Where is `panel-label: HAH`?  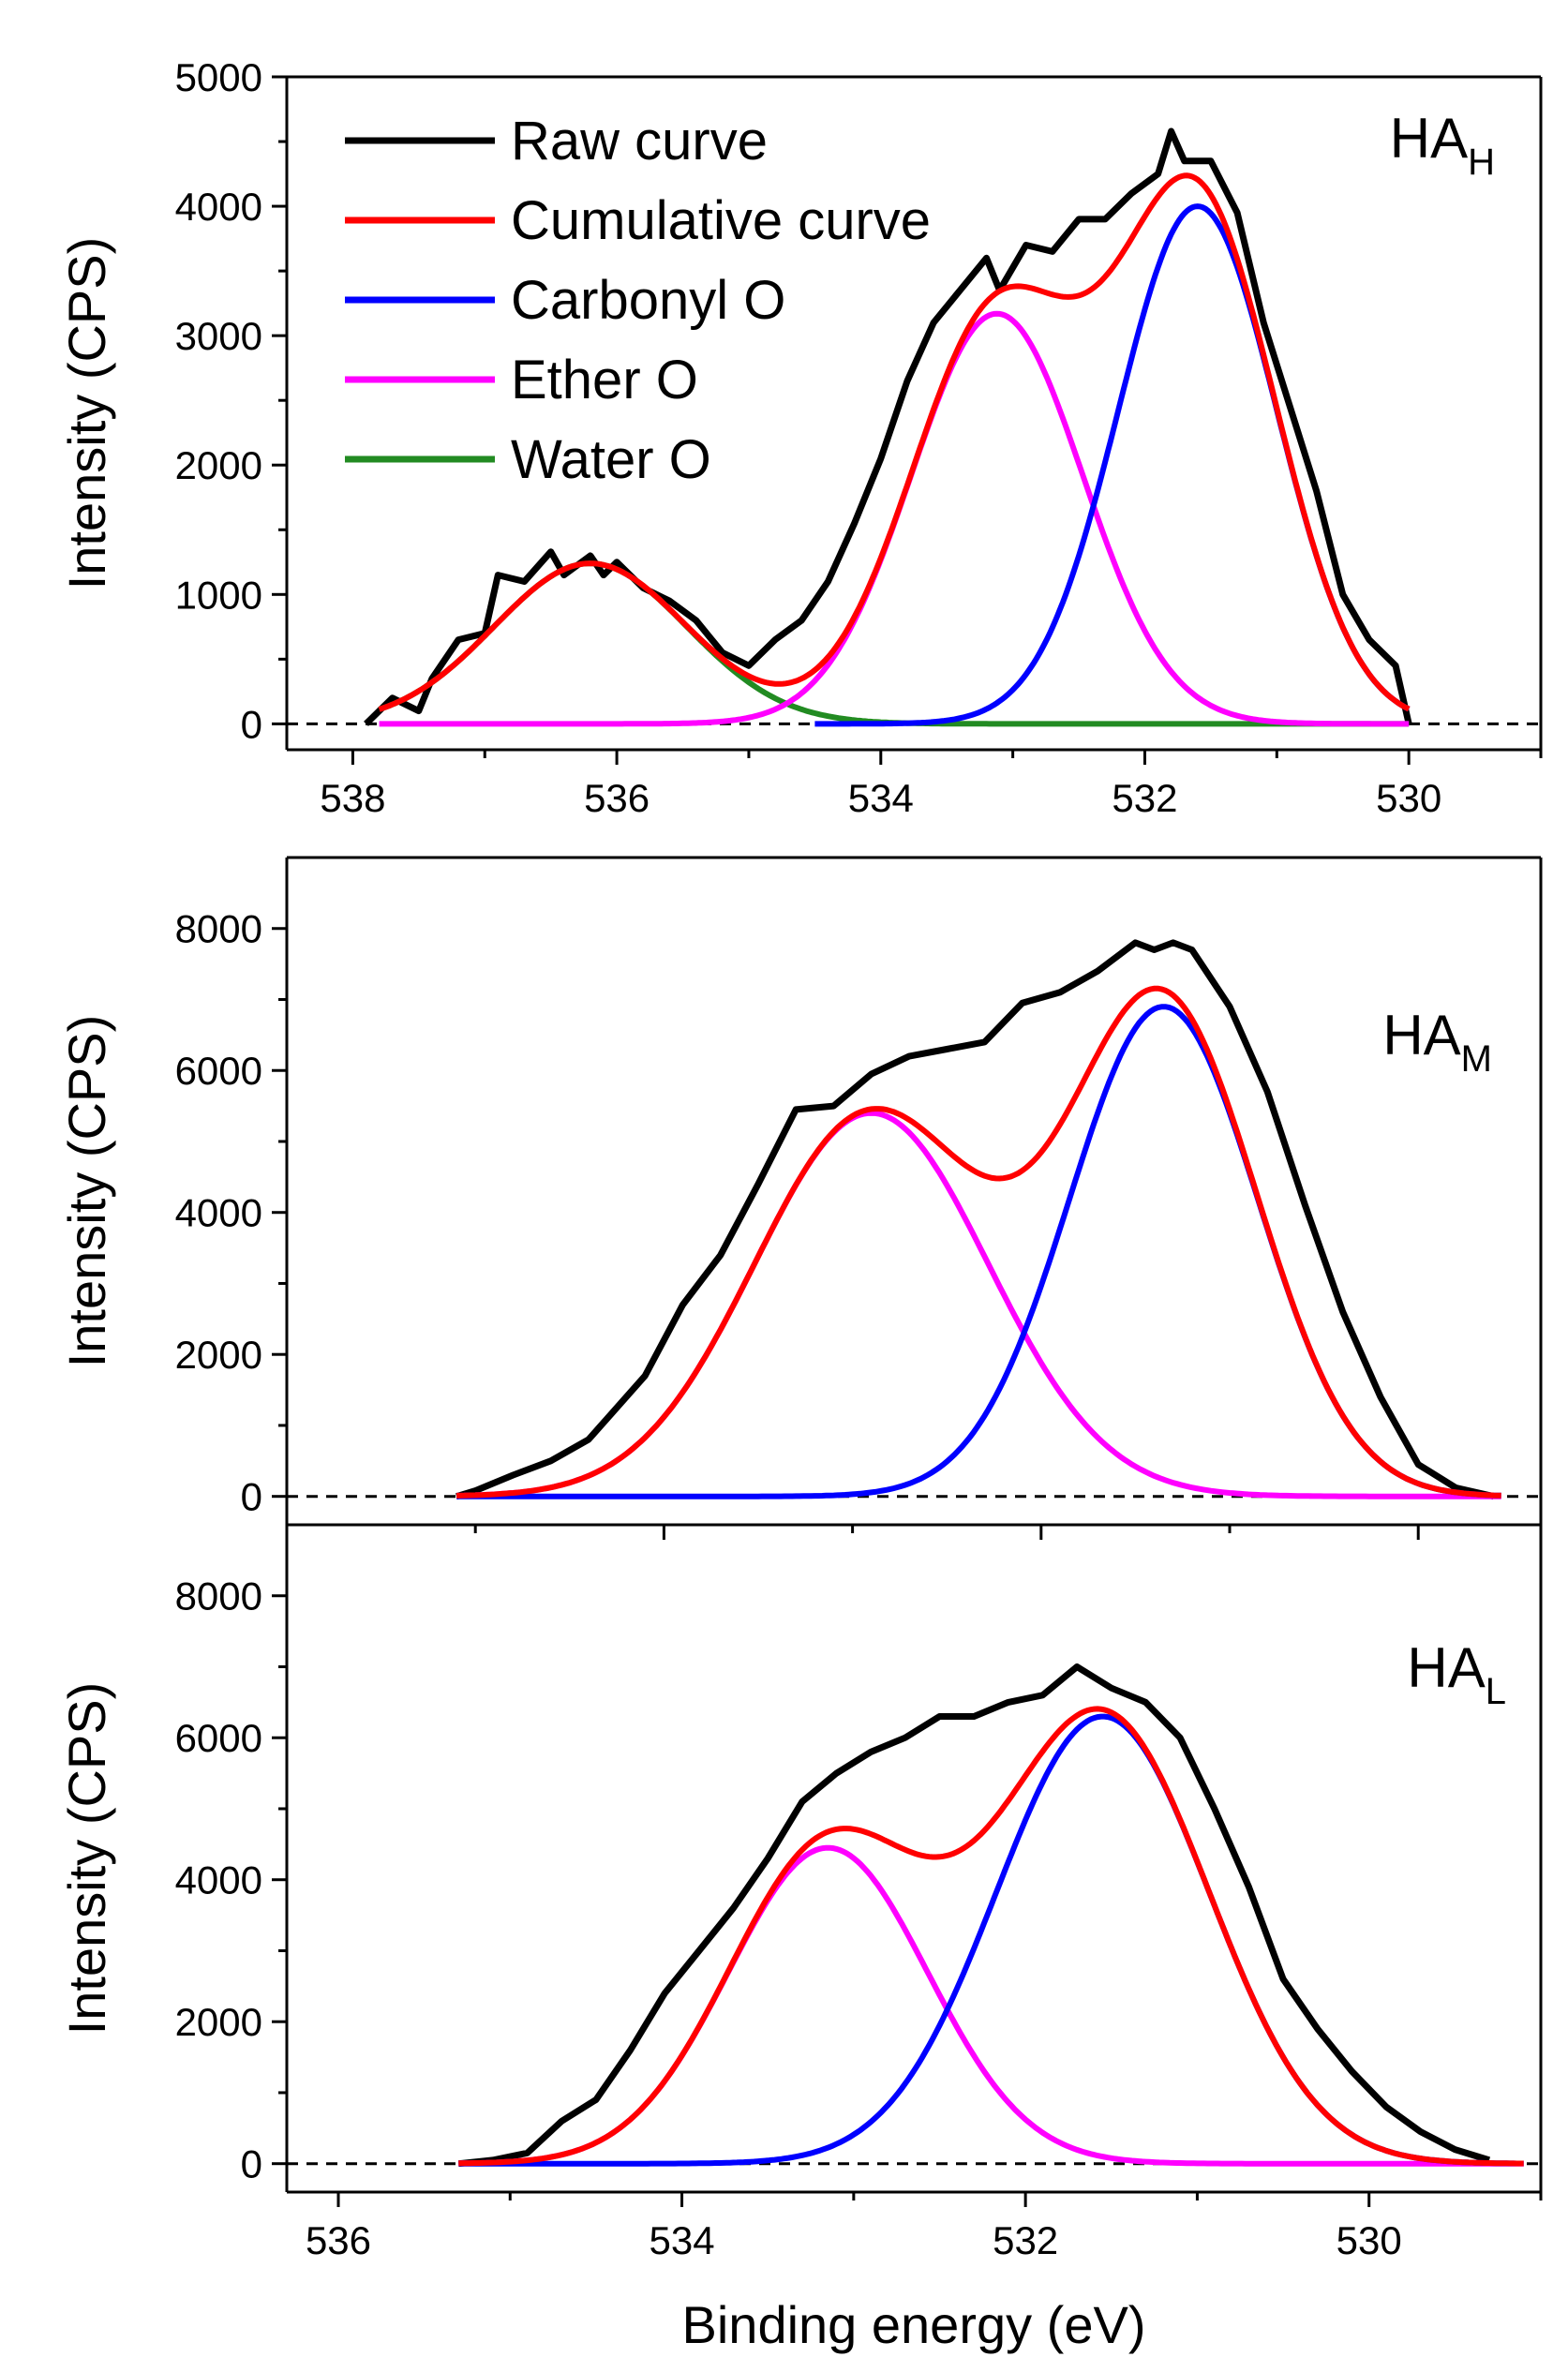
panel-label: HAH is located at coordinates (1443, 145).